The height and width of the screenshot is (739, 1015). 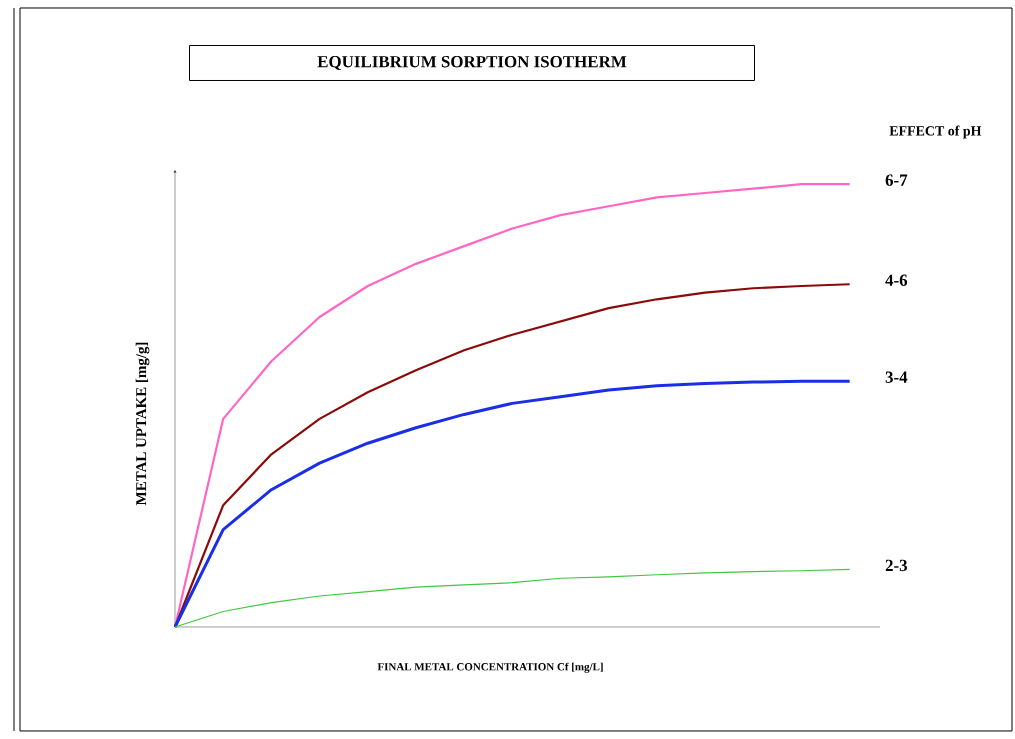 What do you see at coordinates (935, 132) in the screenshot?
I see `legend-title: EFFECT of pH` at bounding box center [935, 132].